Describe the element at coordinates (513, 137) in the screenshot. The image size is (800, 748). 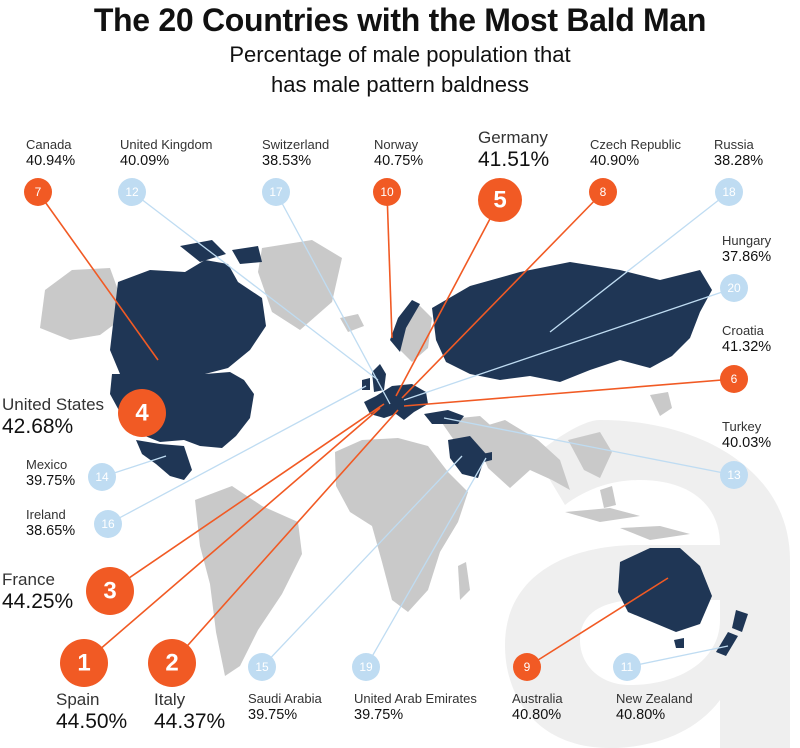
I see `country-name: Germany` at that location.